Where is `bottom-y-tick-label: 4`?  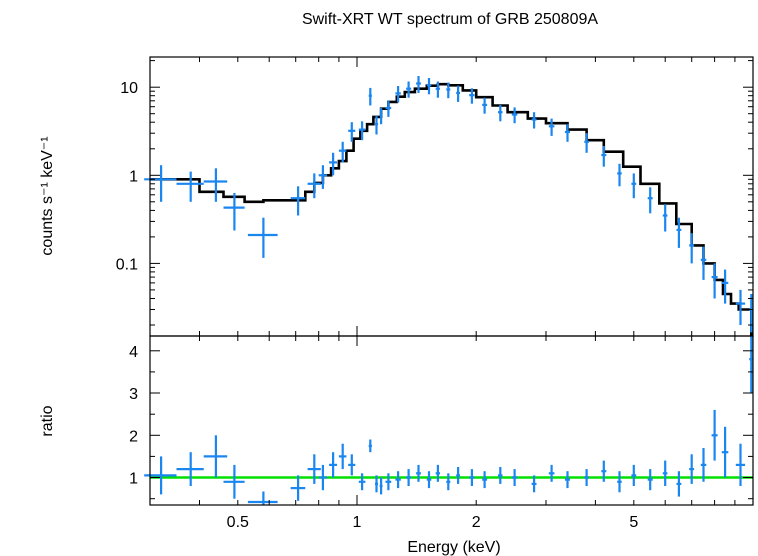
bottom-y-tick-label: 4 is located at coordinates (133, 352).